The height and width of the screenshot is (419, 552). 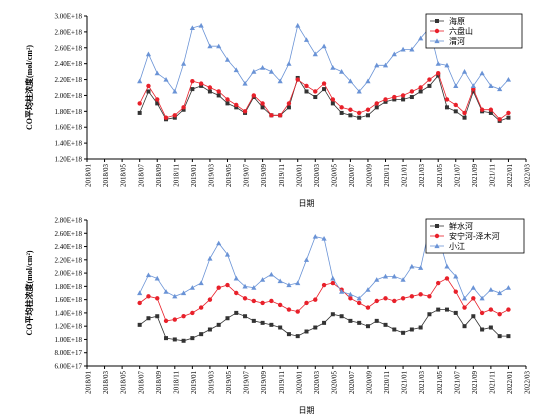 What do you see at coordinates (69, 144) in the screenshot?
I see `y-tick-label: 1.40E+18` at bounding box center [69, 144].